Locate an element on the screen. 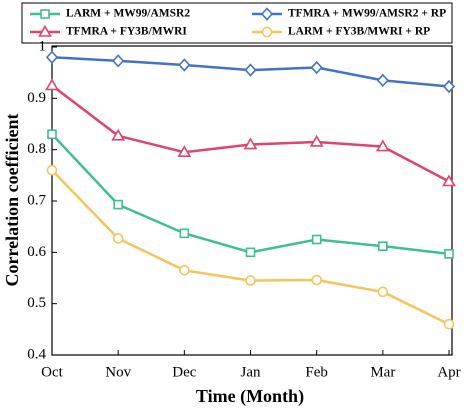  y-tick-label: 0.6 is located at coordinates (36, 252).